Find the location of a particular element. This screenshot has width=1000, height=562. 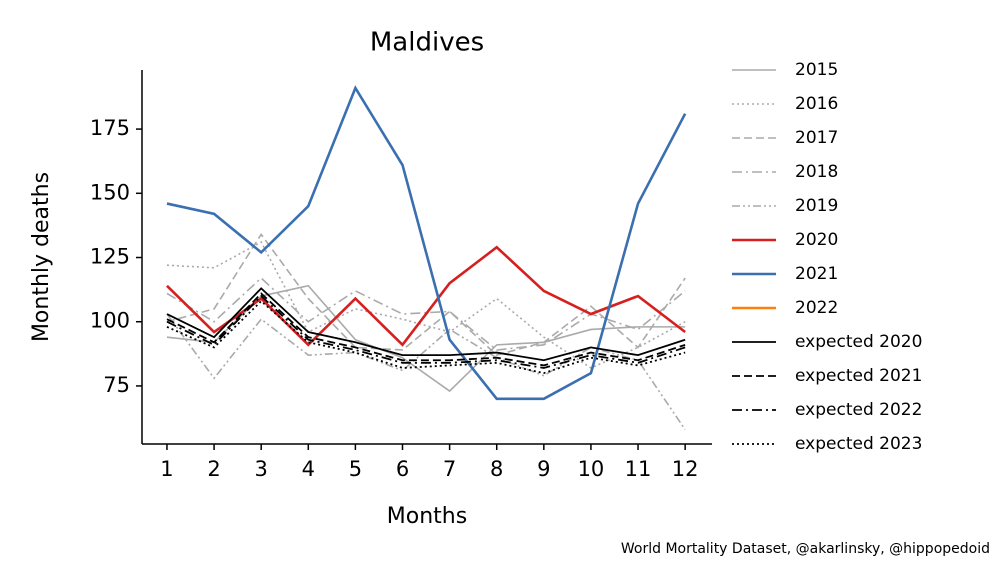

chart-title: Maldives is located at coordinates (427, 43).